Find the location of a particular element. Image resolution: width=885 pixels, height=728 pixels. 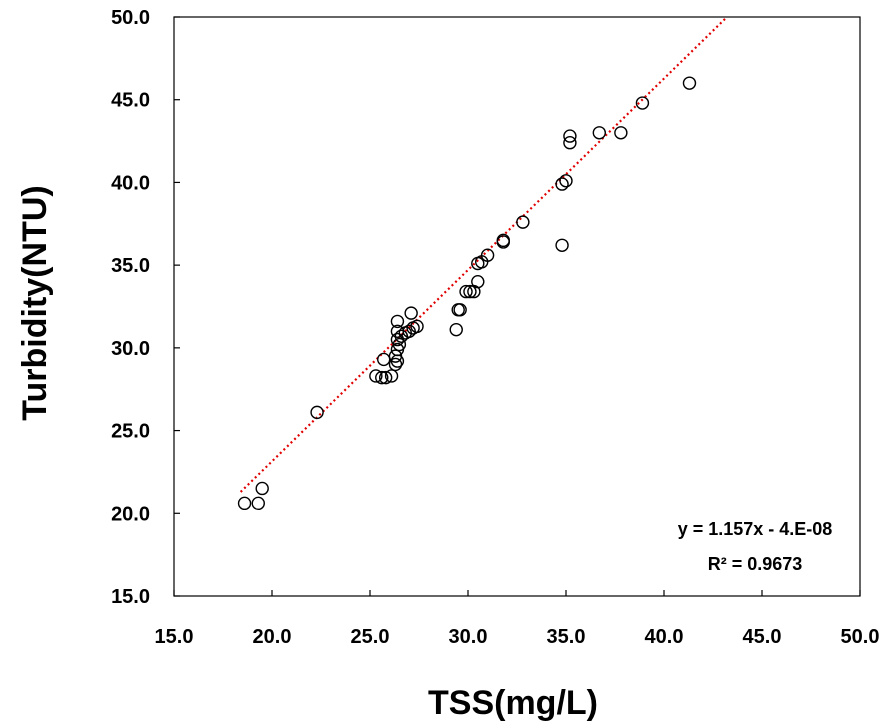

x-axis-tick-marks is located at coordinates (517, 593).